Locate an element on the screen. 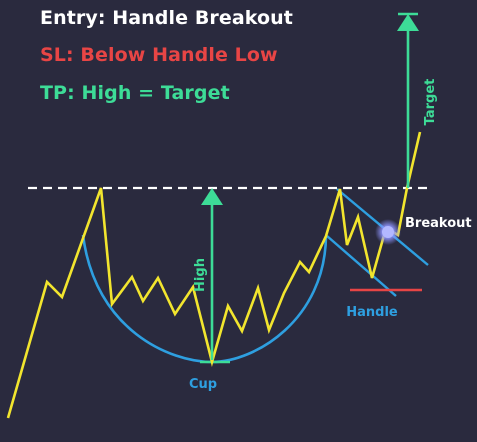 This screenshot has height=442, width=477. cup-label: Cup is located at coordinates (203, 384).